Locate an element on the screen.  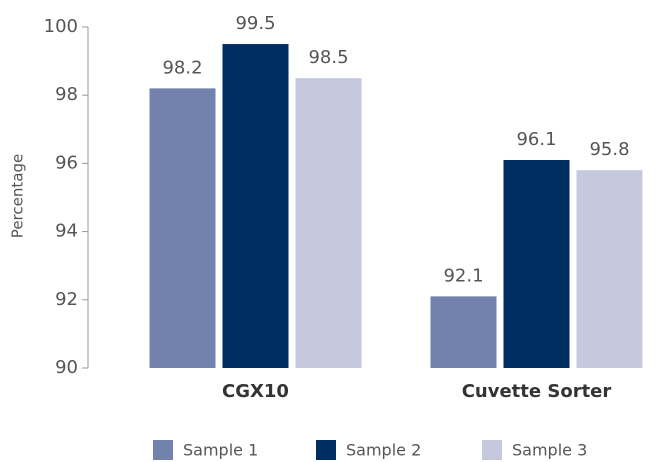
x-tick-label: CGX10 is located at coordinates (255, 391).